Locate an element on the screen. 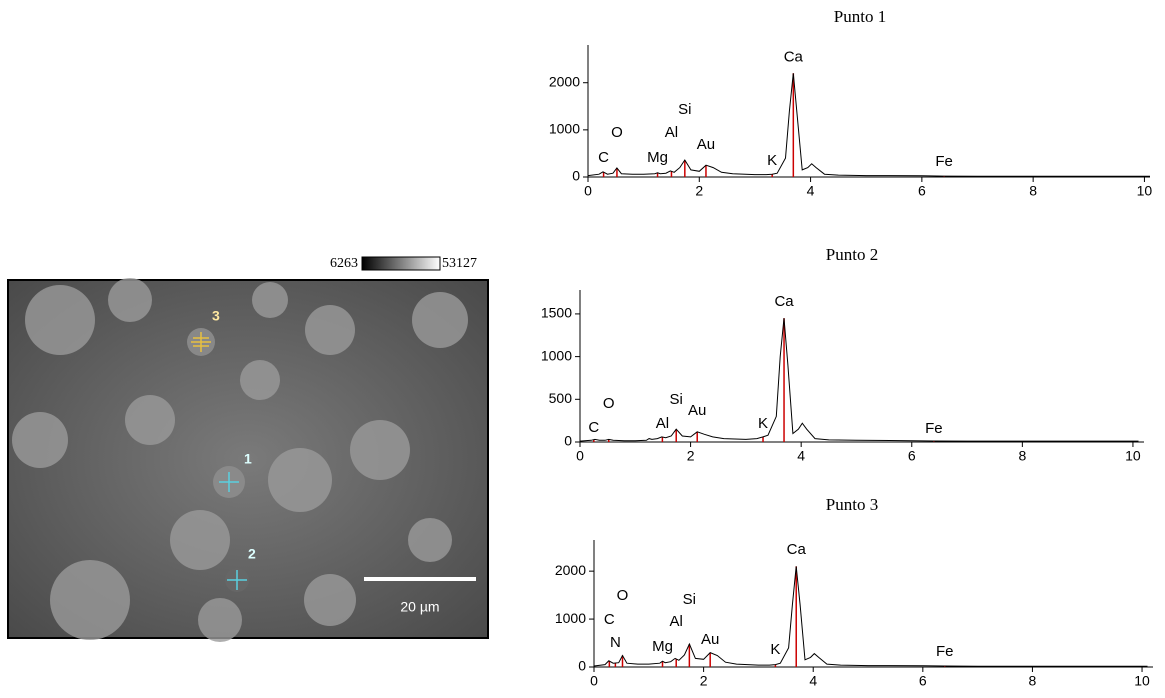  point-label: 2 is located at coordinates (252, 554).